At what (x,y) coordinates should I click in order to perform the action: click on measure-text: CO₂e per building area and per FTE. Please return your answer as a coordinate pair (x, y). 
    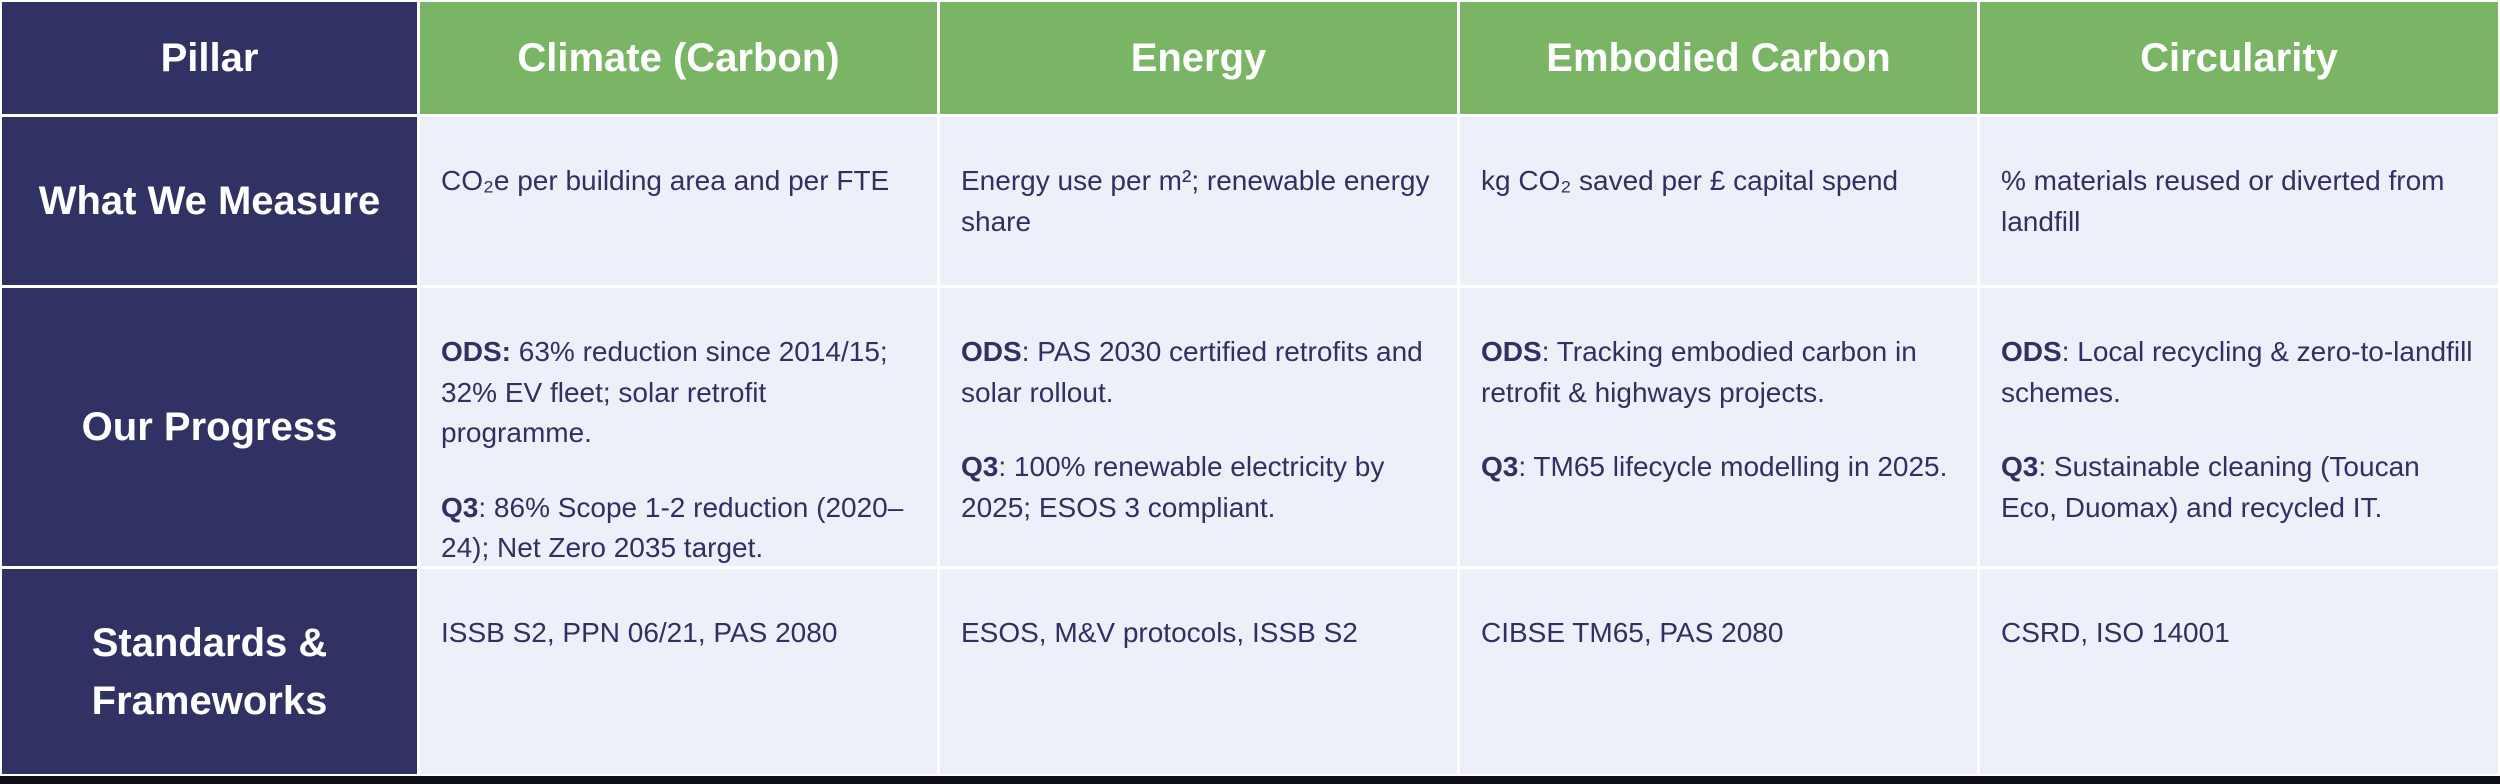
    Looking at the image, I should click on (665, 180).